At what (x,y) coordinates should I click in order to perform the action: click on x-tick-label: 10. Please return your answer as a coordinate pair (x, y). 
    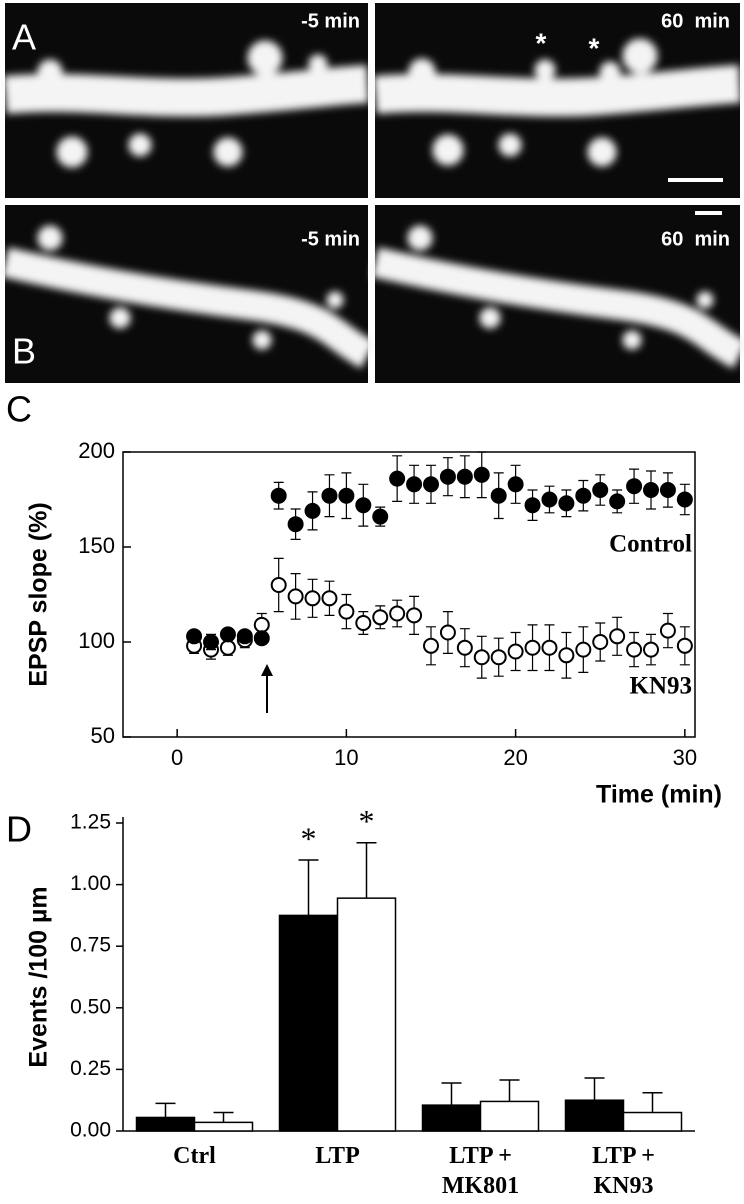
    Looking at the image, I should click on (346, 757).